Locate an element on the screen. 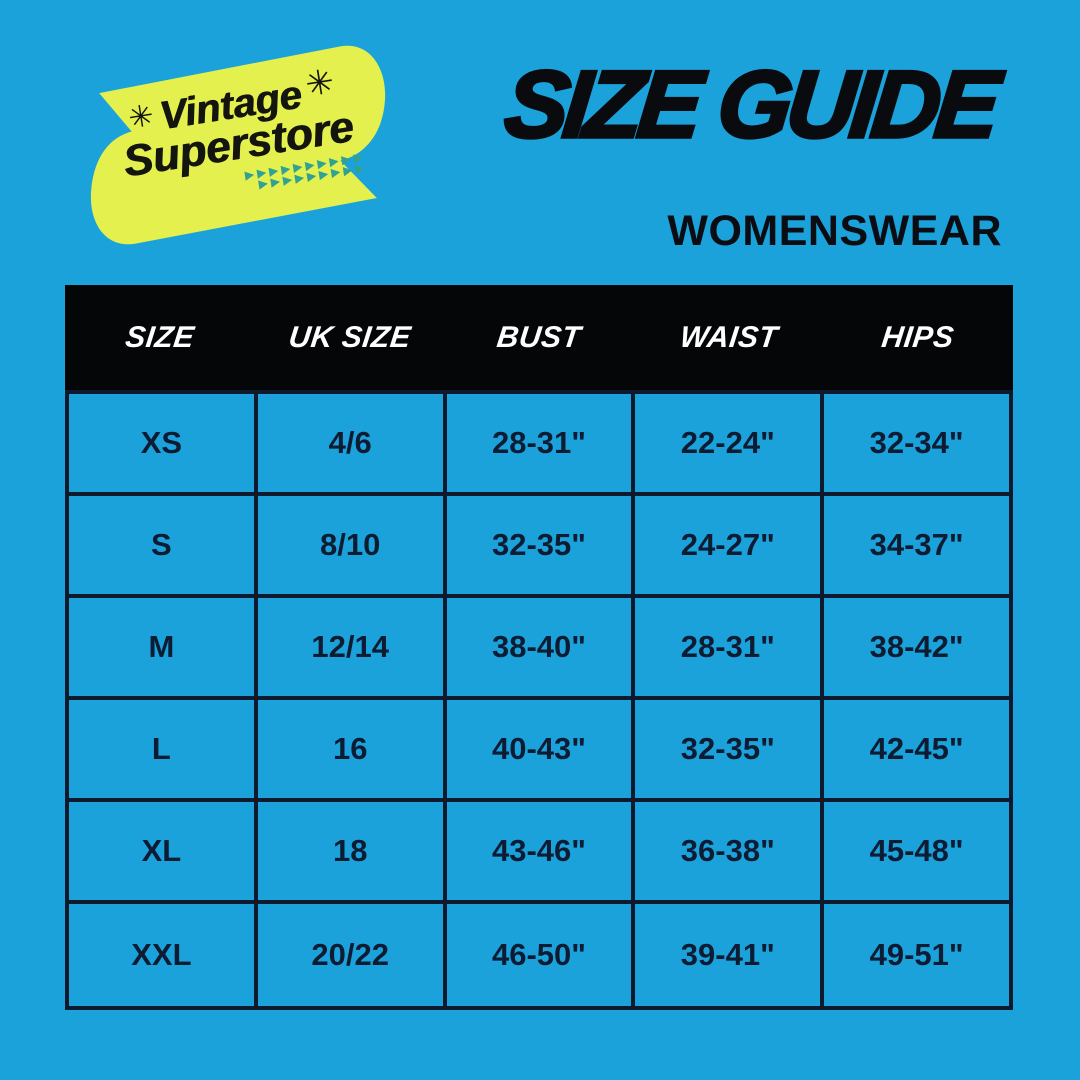  cell-hips: 34-37" is located at coordinates (916, 544).